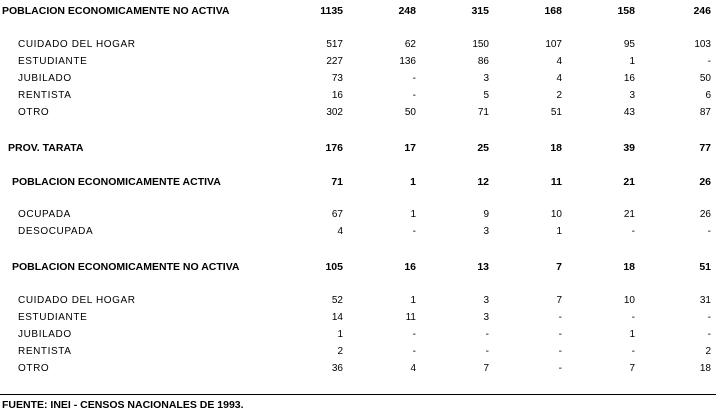  What do you see at coordinates (337, 317) in the screenshot?
I see `cell-value: 14` at bounding box center [337, 317].